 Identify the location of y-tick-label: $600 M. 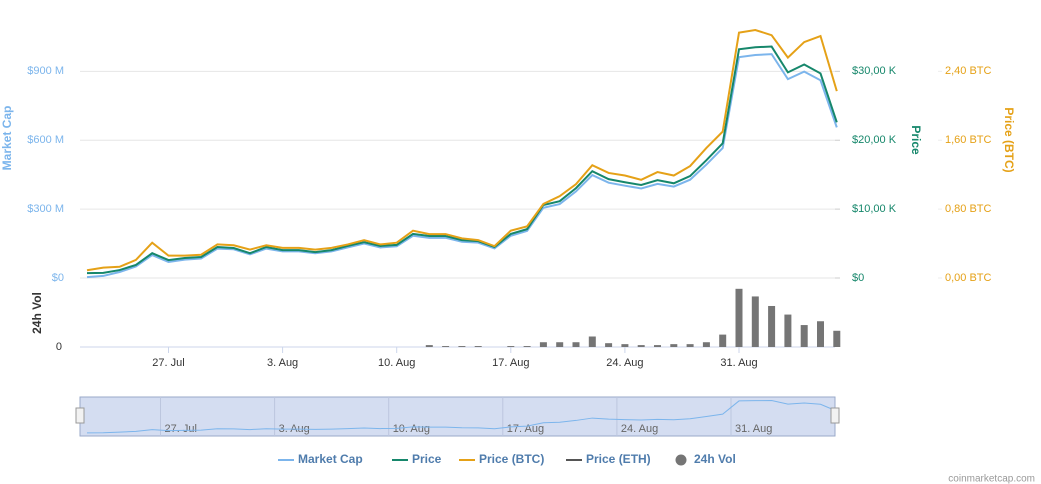
(45, 140).